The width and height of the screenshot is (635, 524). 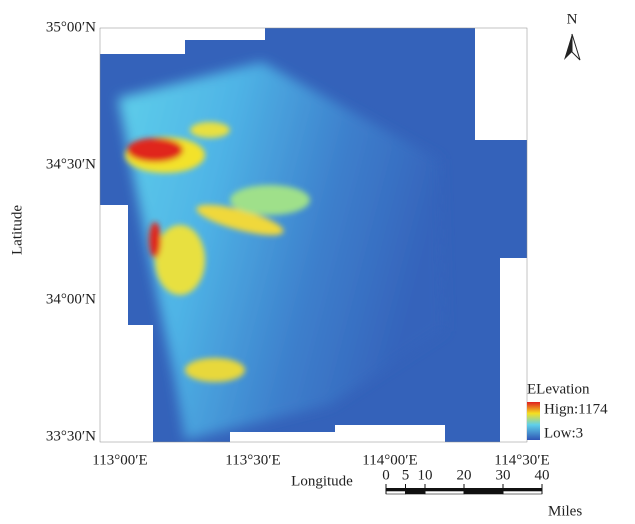 What do you see at coordinates (542, 475) in the screenshot?
I see `scale-label: 40` at bounding box center [542, 475].